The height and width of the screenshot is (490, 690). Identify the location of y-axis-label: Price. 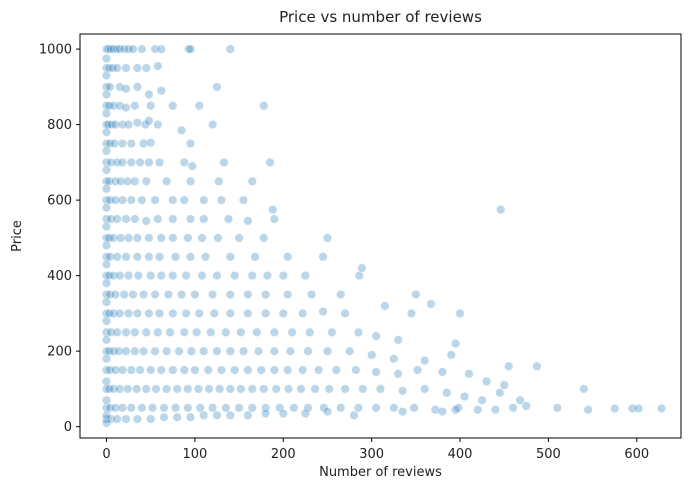
(17, 236).